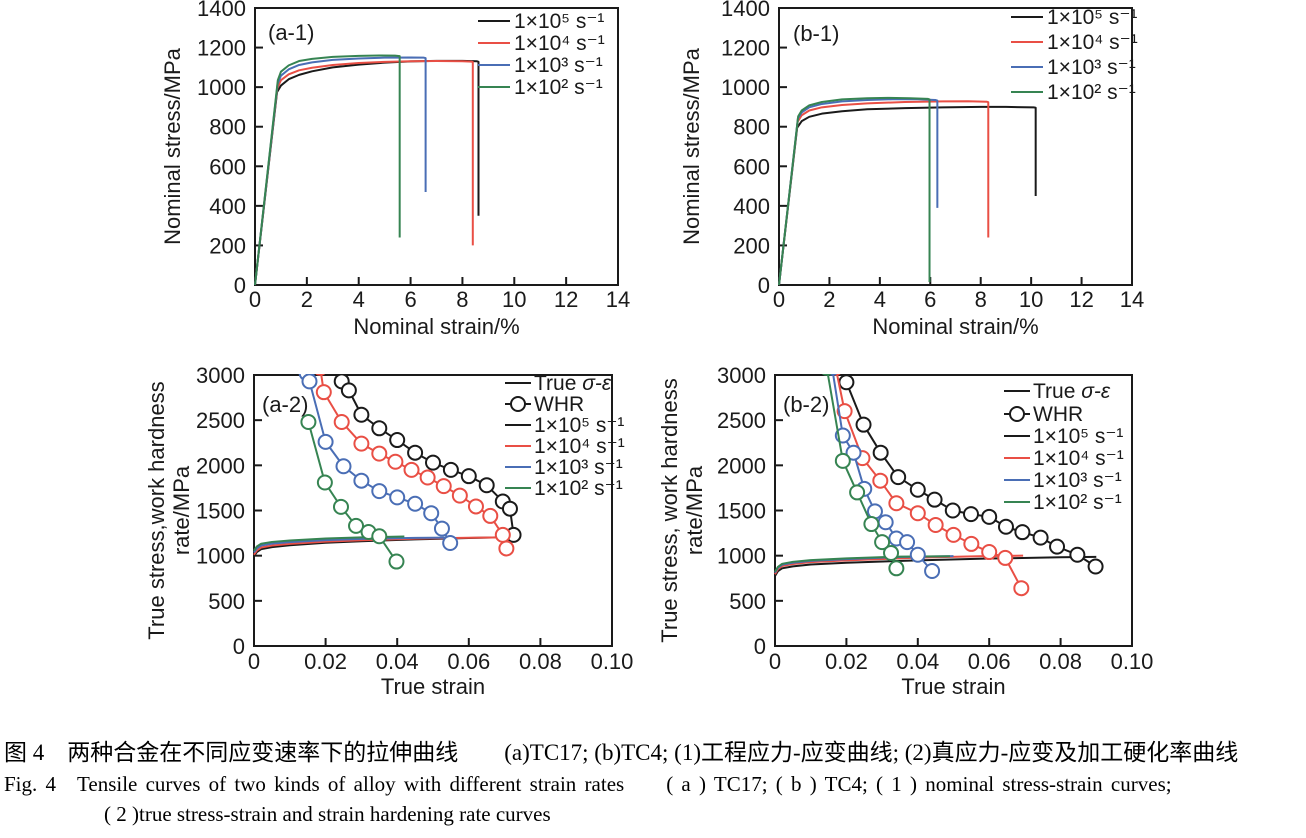  Describe the element at coordinates (220, 465) in the screenshot. I see `y-tick-label: 2000` at that location.